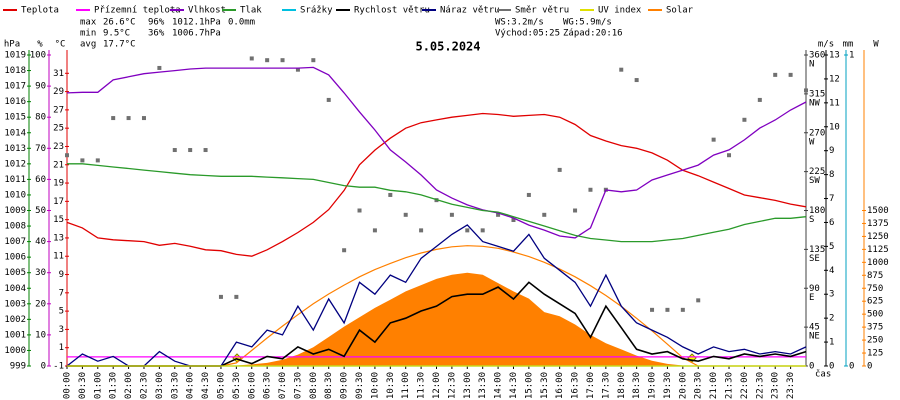  Describe the element at coordinates (875, 276) in the screenshot. I see `y-tick-label: 875` at that location.